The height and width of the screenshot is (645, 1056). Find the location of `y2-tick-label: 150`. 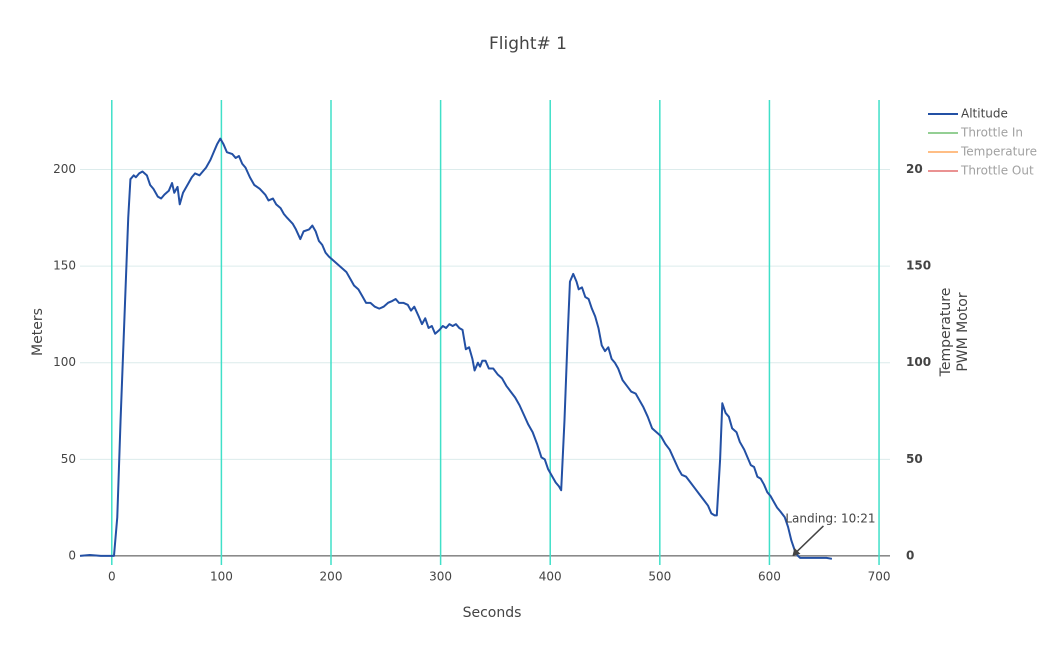

y2-tick-label: 150 is located at coordinates (918, 266).